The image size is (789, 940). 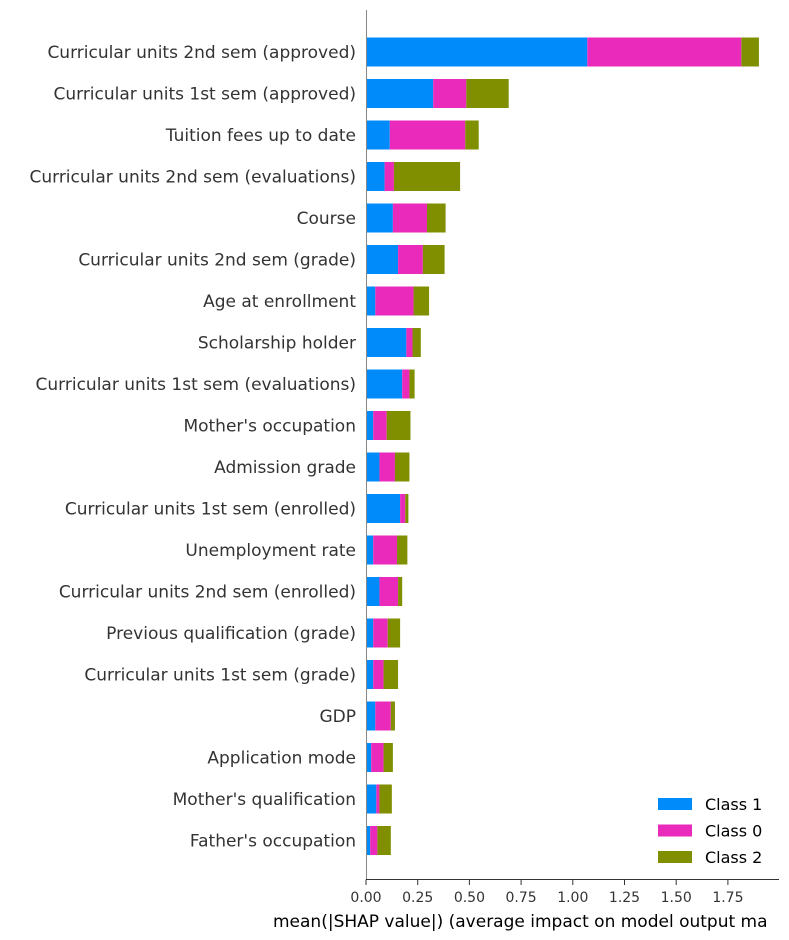 What do you see at coordinates (269, 427) in the screenshot?
I see `feature-label: Mother's occupation` at bounding box center [269, 427].